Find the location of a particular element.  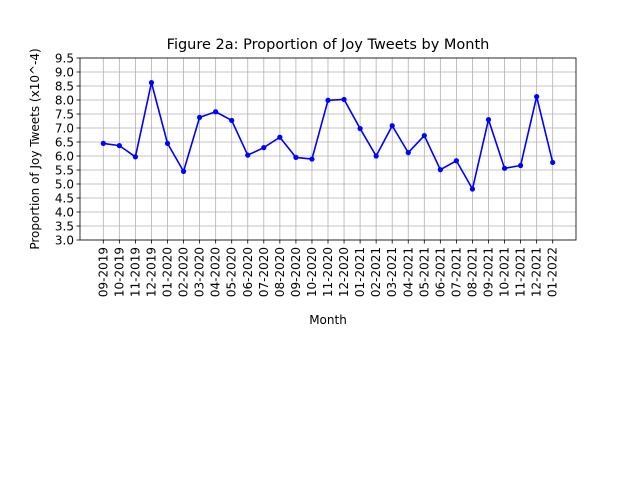

x-tick-label: 01-2022 is located at coordinates (553, 272).